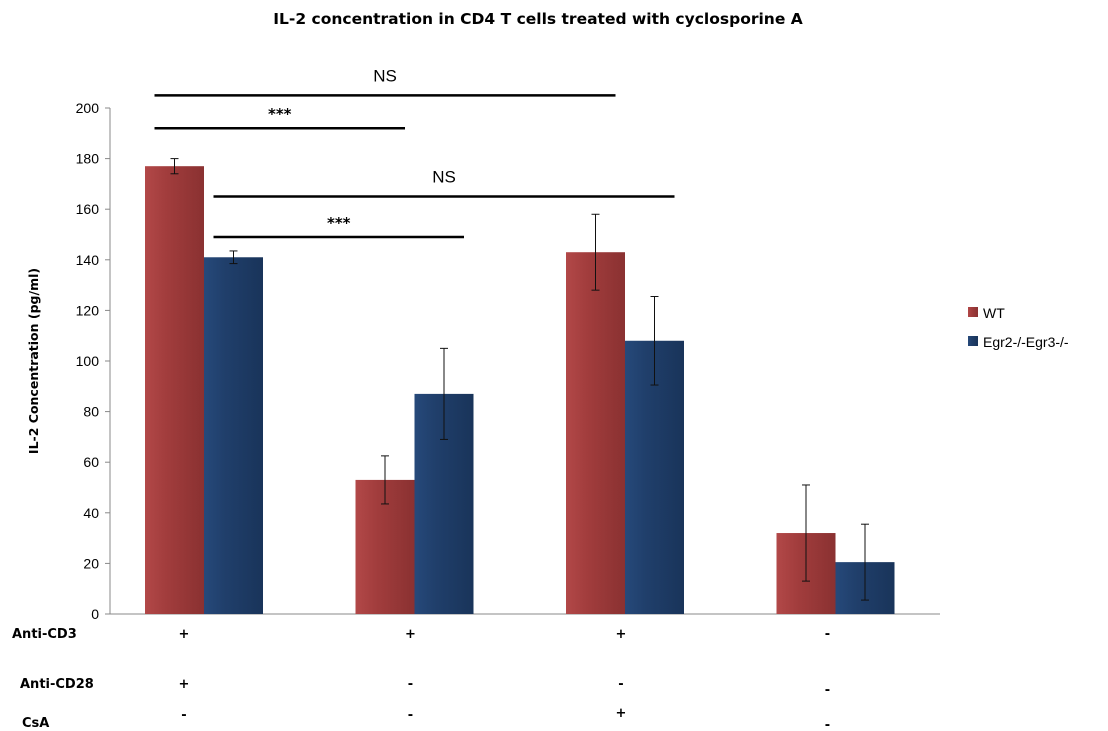 This screenshot has width=1108, height=731. I want to click on y-tick-label: 120, so click(88, 310).